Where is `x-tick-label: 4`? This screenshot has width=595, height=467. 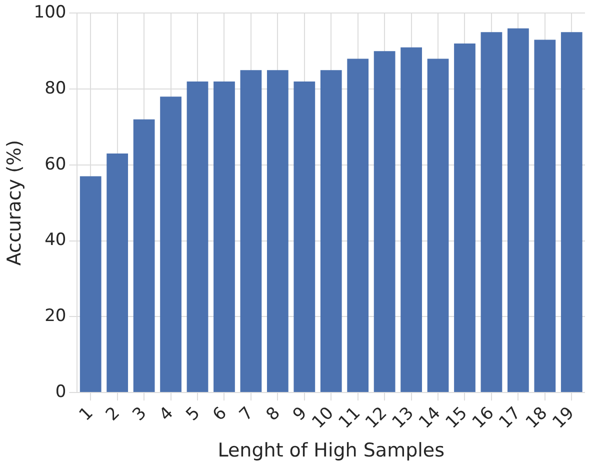
x-tick-label: 4 is located at coordinates (167, 414).